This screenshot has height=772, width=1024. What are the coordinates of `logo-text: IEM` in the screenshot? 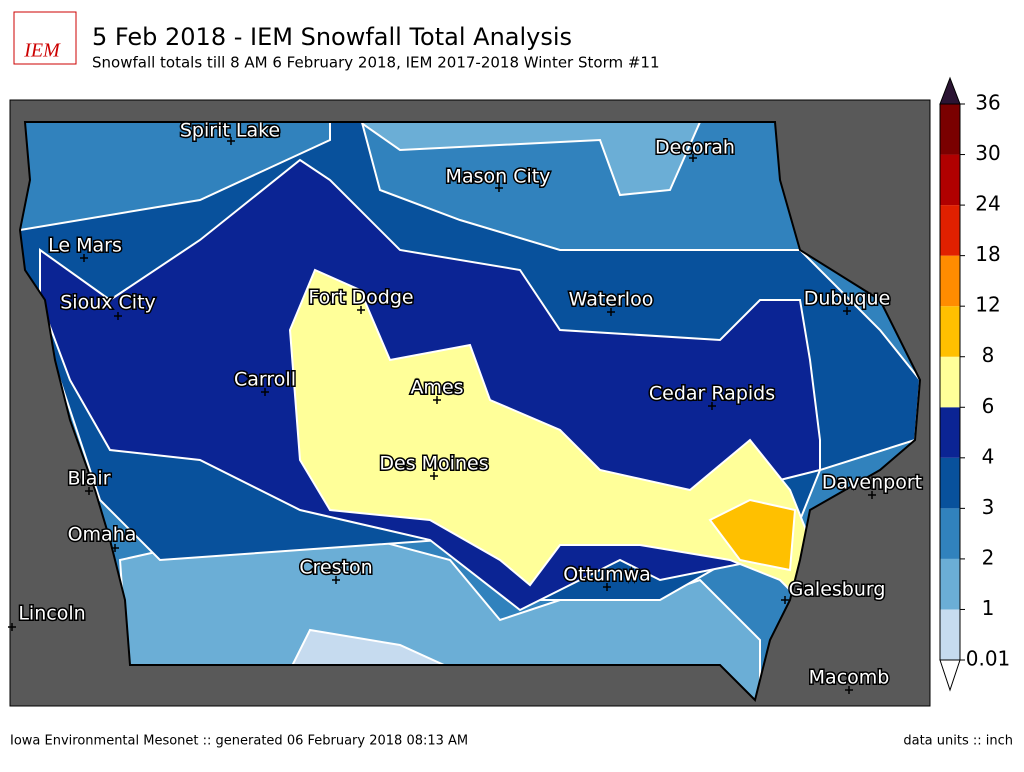 It's located at (42, 51).